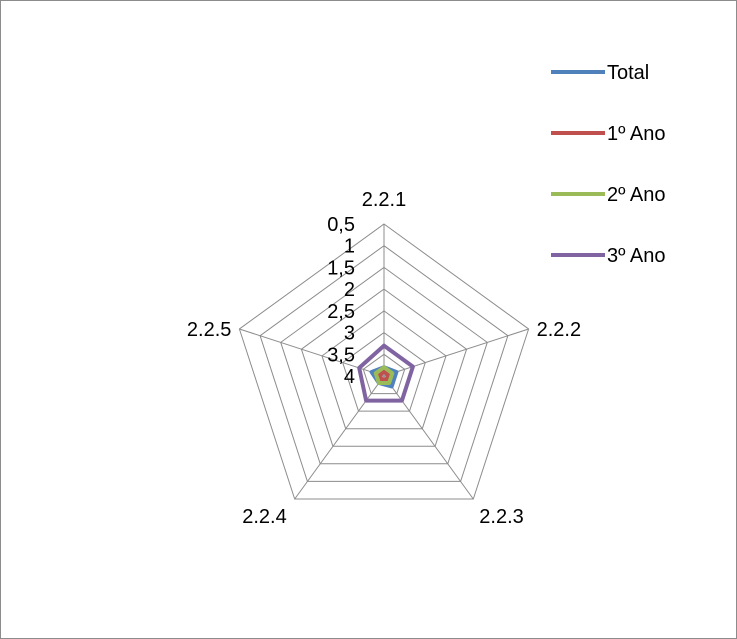 The image size is (737, 639). What do you see at coordinates (559, 330) in the screenshot?
I see `category-label: 2.2.2` at bounding box center [559, 330].